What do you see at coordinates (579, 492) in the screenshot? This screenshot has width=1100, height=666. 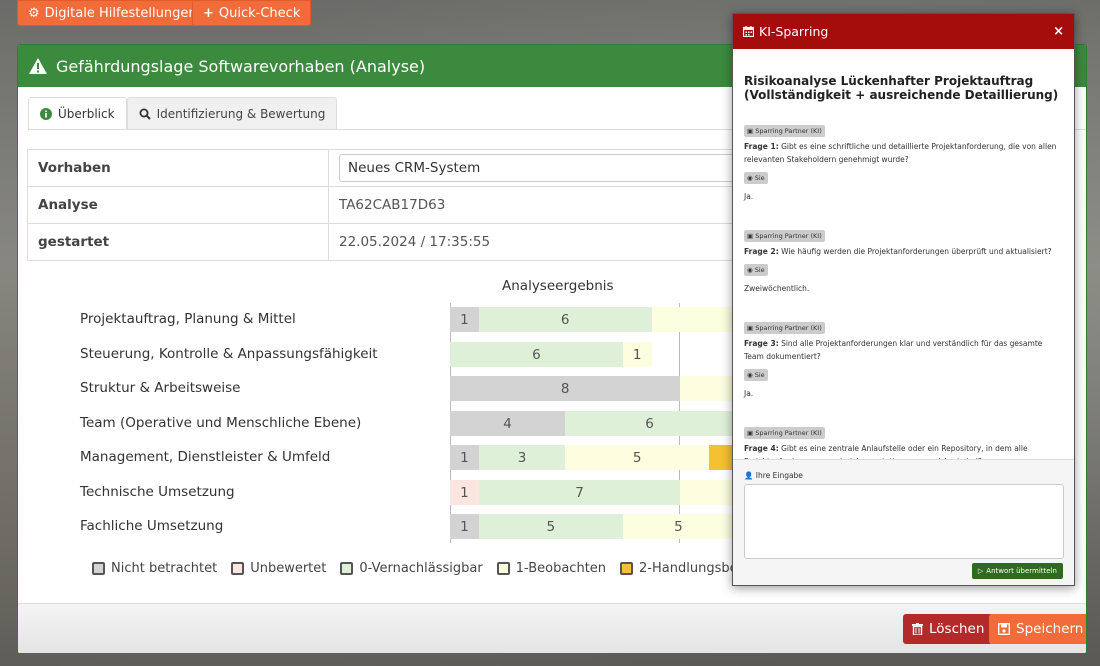 I see `chart-bar-segment: 7` at bounding box center [579, 492].